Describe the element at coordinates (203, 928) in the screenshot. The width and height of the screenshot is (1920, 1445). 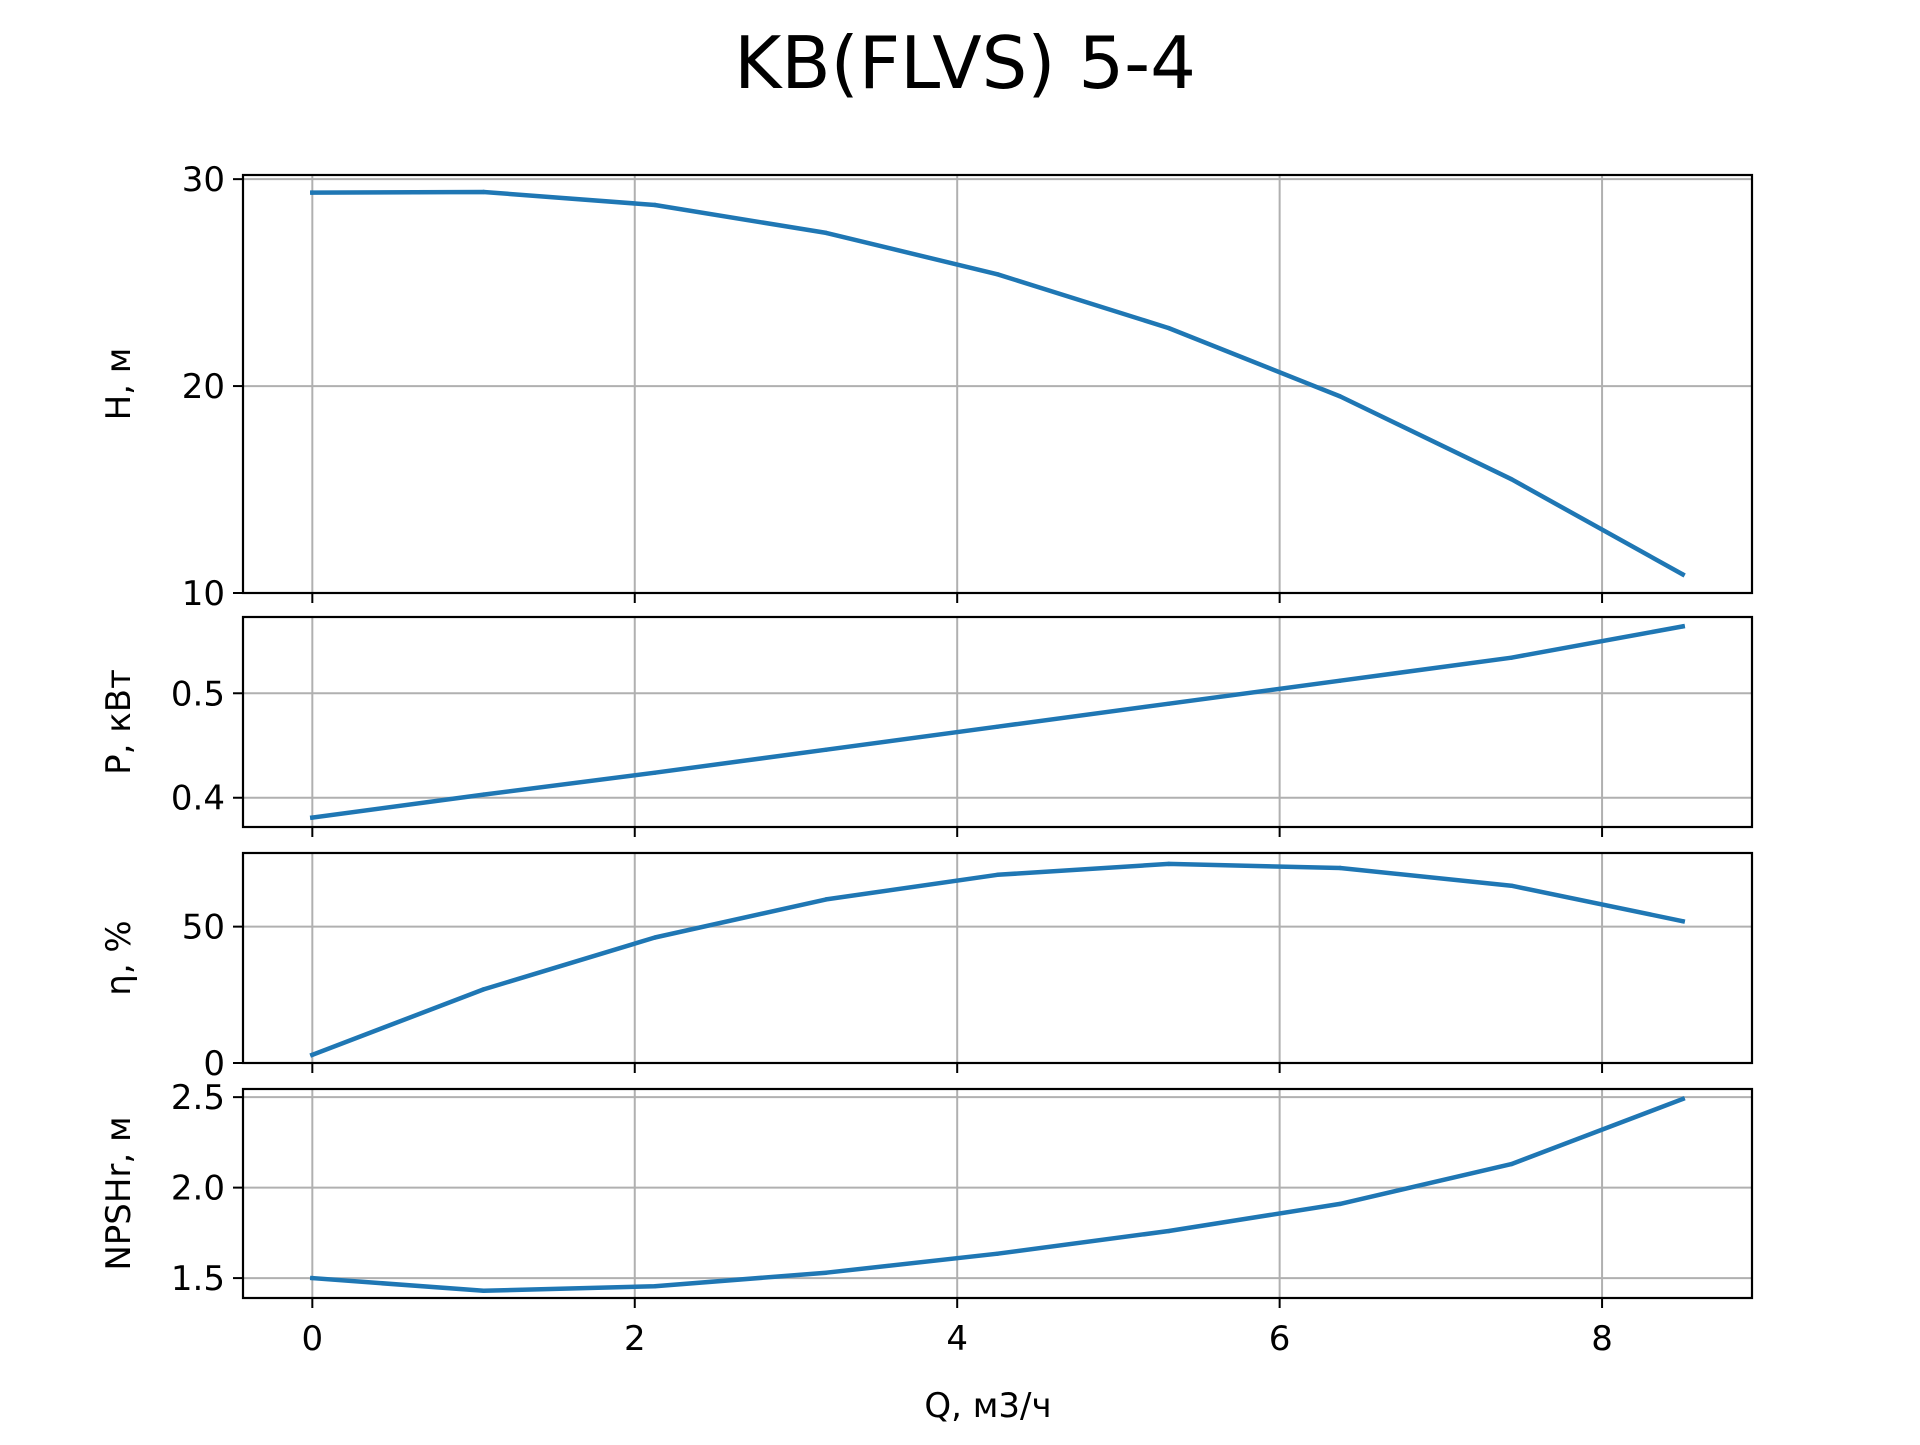
I see `y-tick-label: 50` at that location.